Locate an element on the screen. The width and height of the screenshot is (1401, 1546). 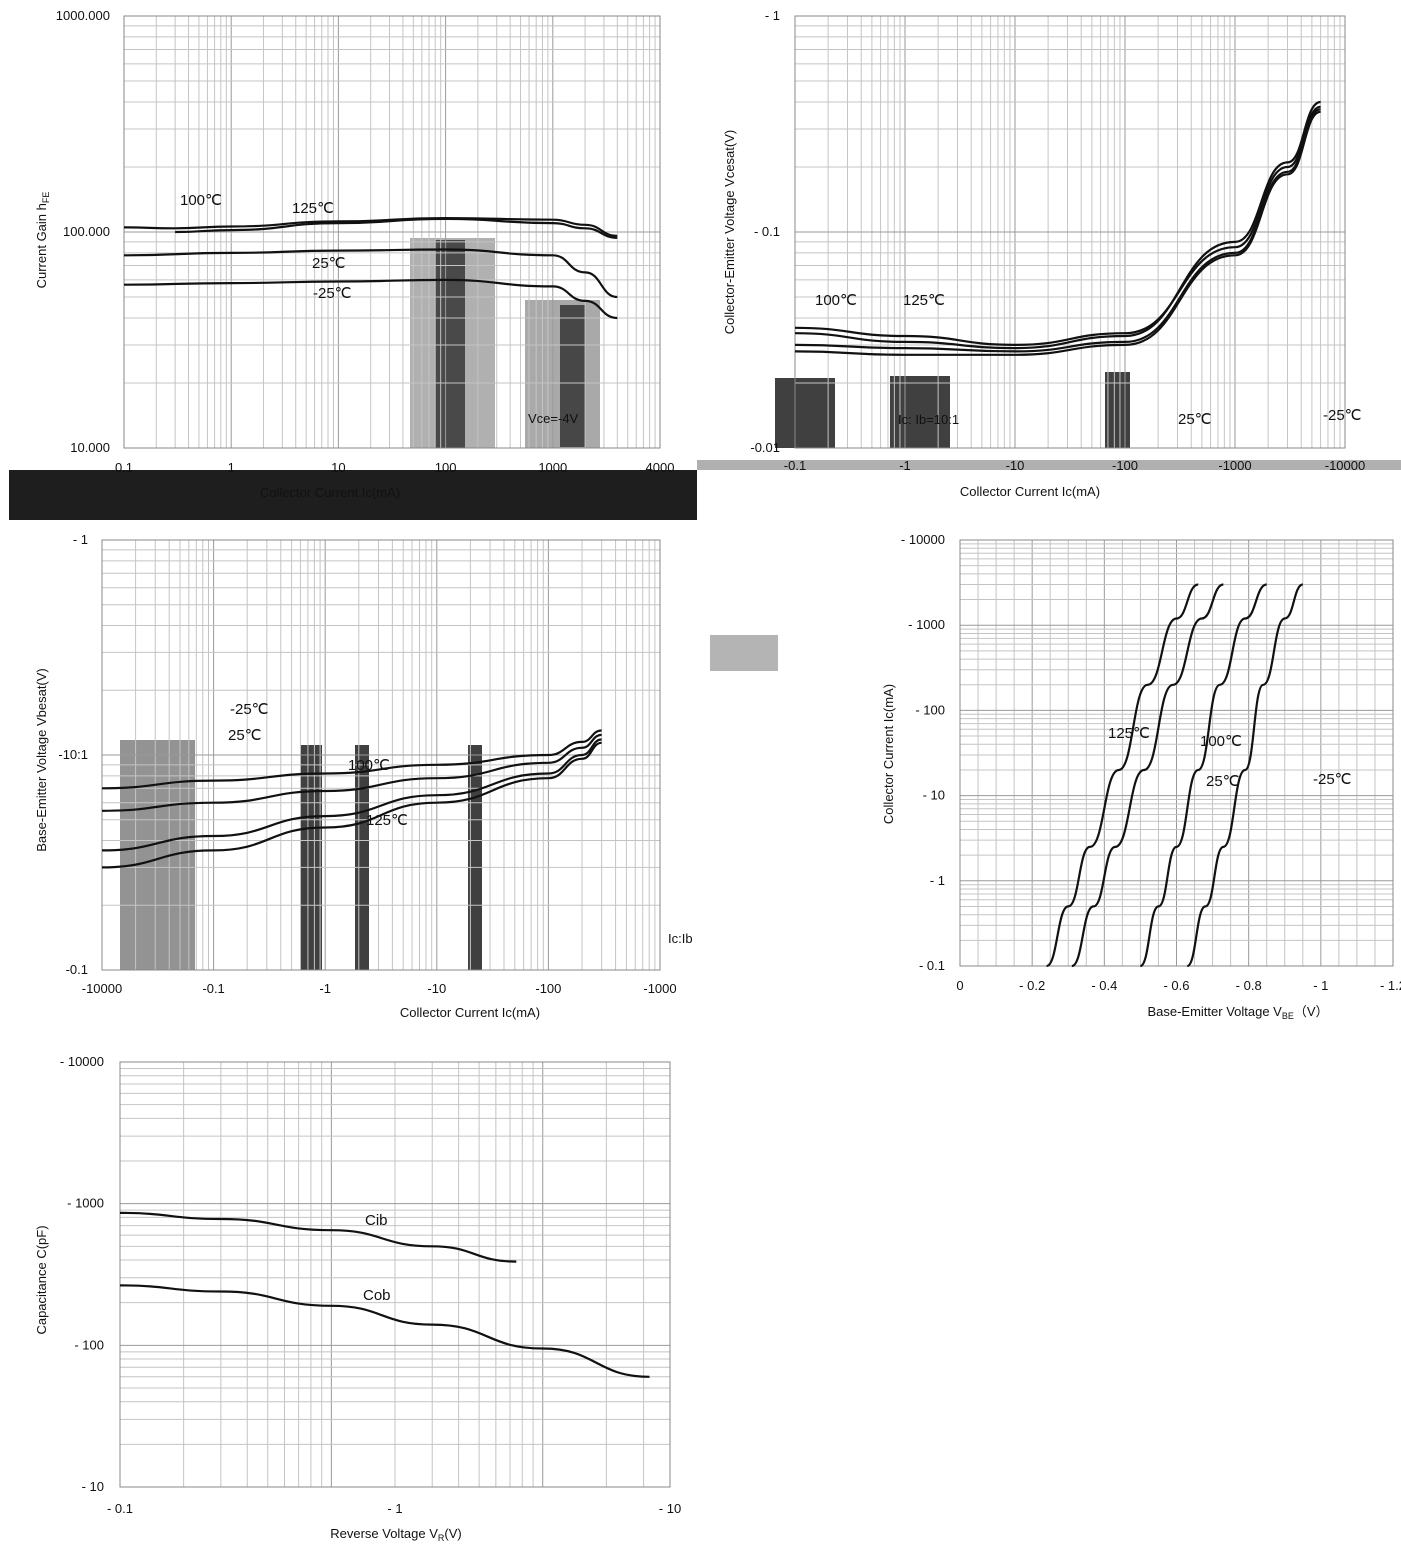
x-axis-label-unit: （V） is located at coordinates (1311, 1011).